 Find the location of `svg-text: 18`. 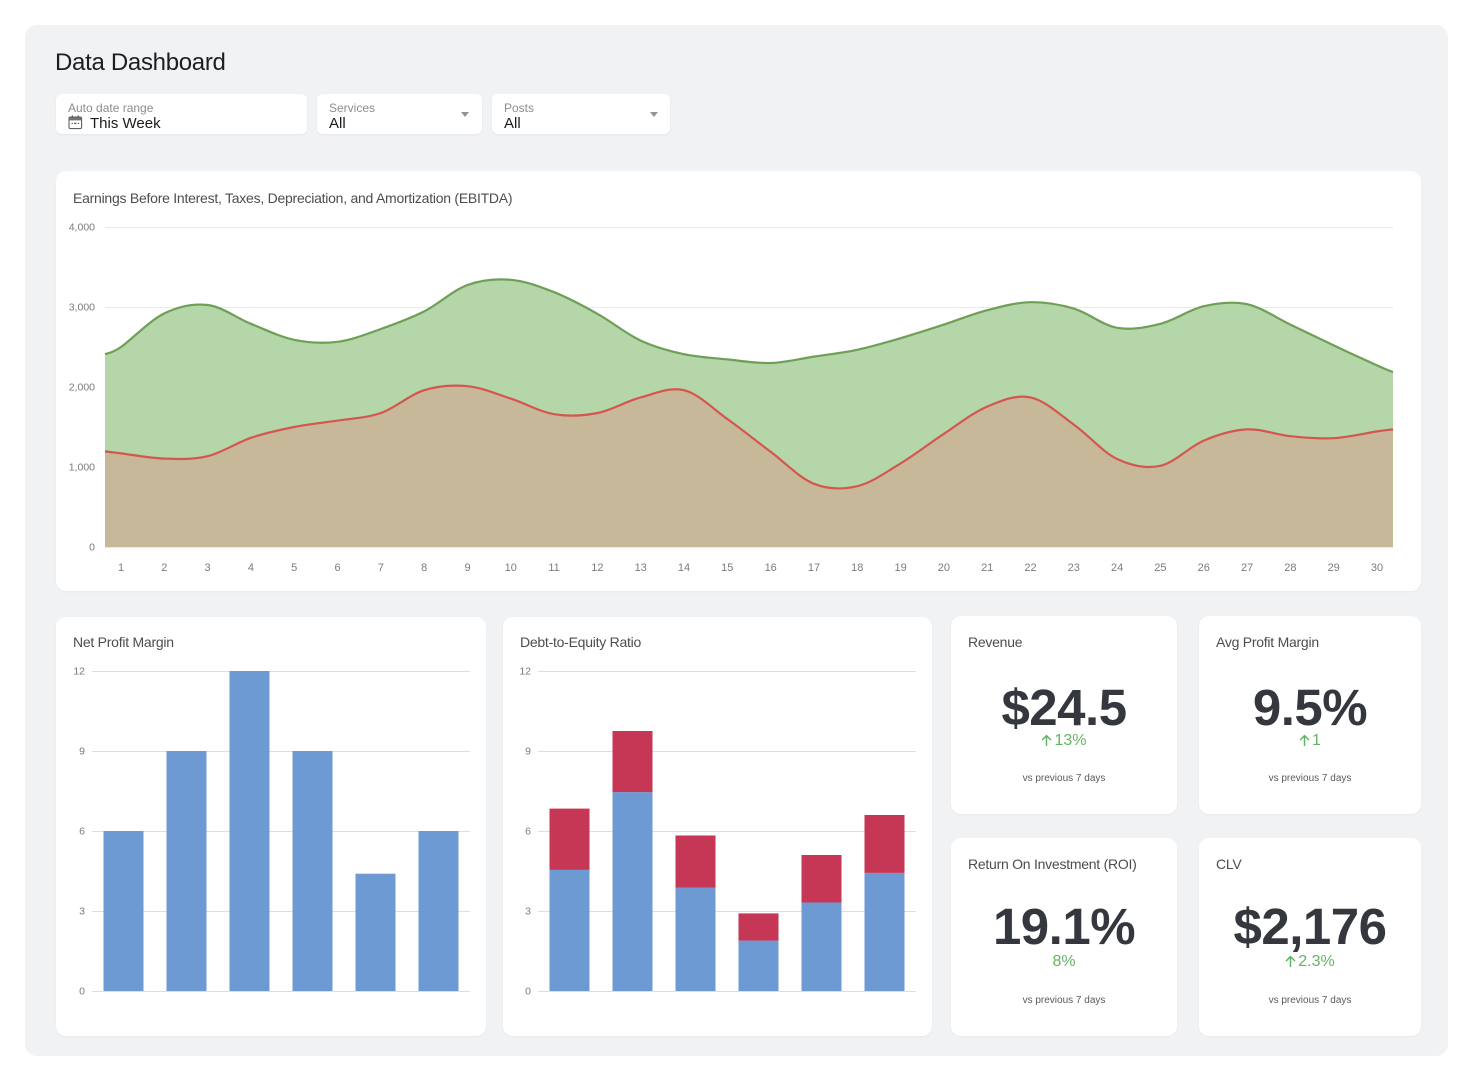

svg-text: 18 is located at coordinates (857, 568).